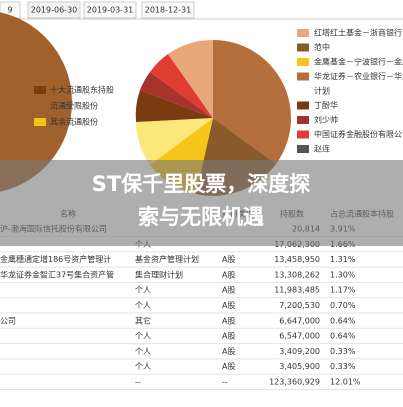 Image resolution: width=403 pixels, height=407 pixels. What do you see at coordinates (343, 290) in the screenshot?
I see `table-cell: 1.17%` at bounding box center [343, 290].